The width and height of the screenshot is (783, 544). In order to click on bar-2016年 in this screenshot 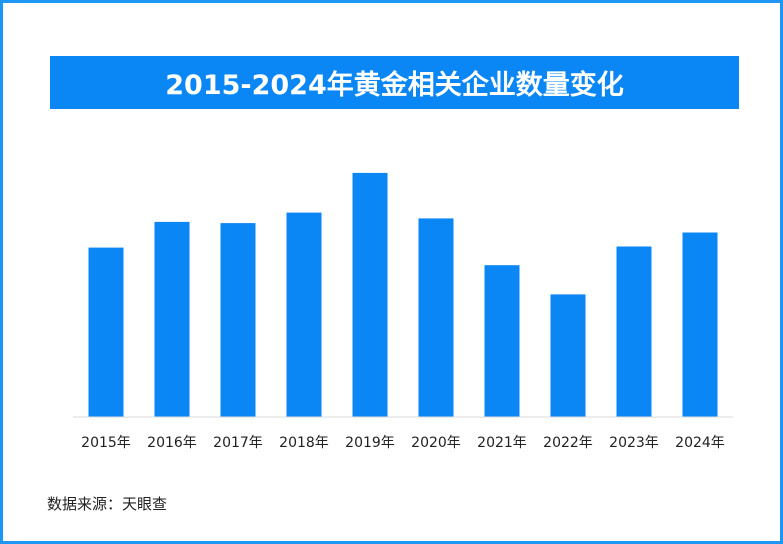, I will do `click(172, 319)`.